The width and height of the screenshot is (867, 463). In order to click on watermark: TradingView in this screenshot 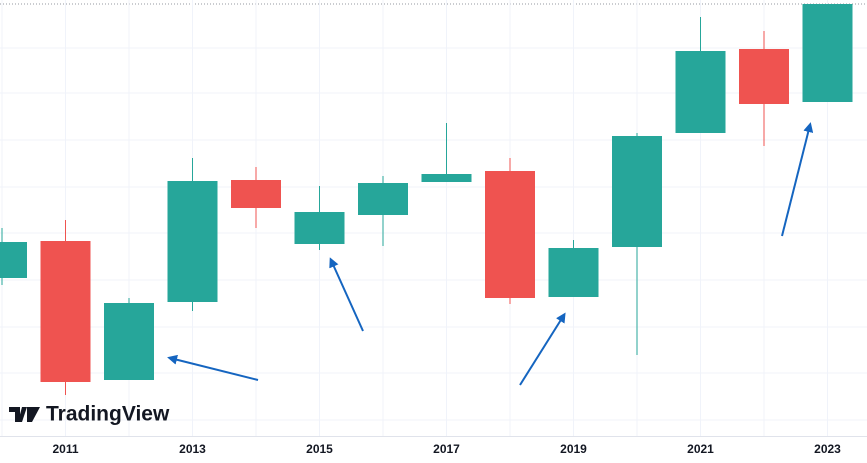, I will do `click(108, 414)`.